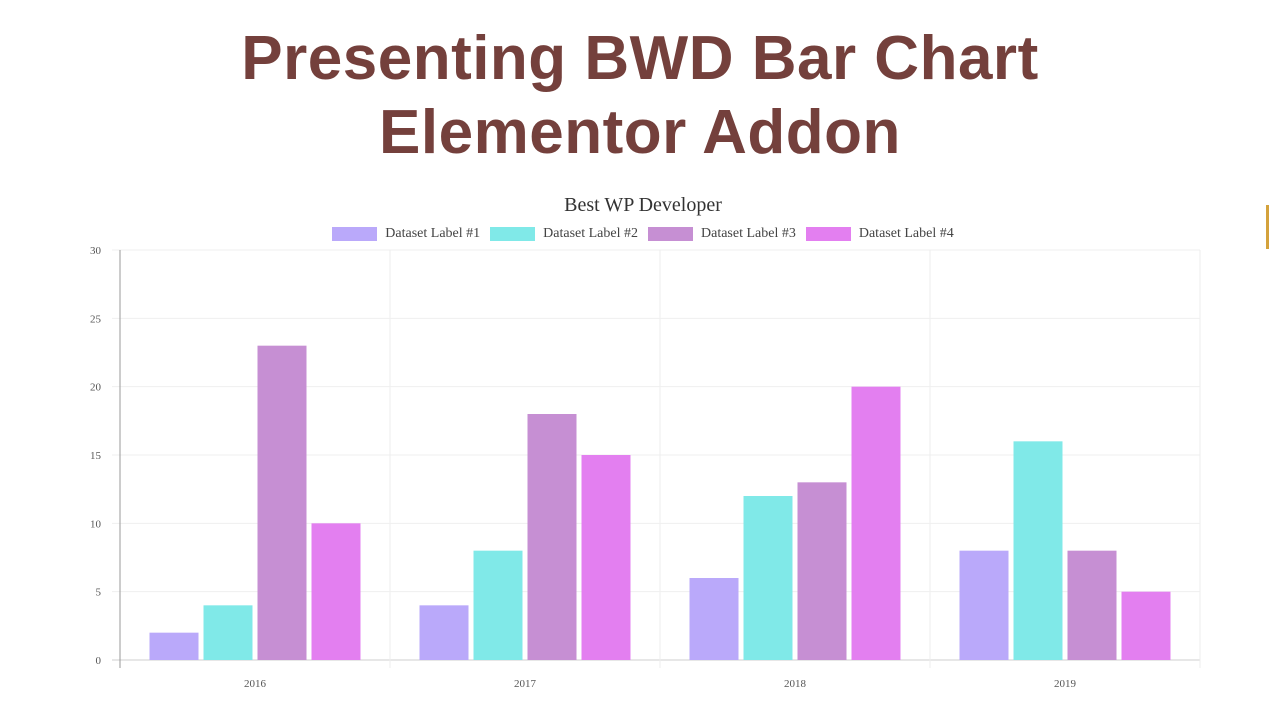  What do you see at coordinates (96, 251) in the screenshot?
I see `y-tick-label: 30` at bounding box center [96, 251].